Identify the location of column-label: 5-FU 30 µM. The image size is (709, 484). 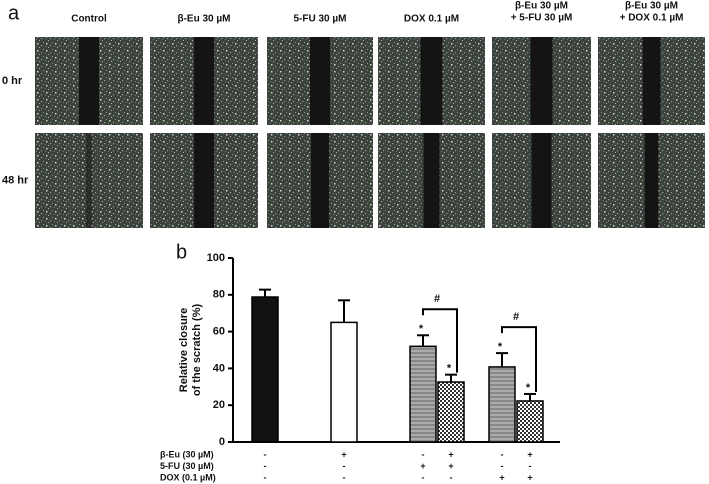
(320, 19).